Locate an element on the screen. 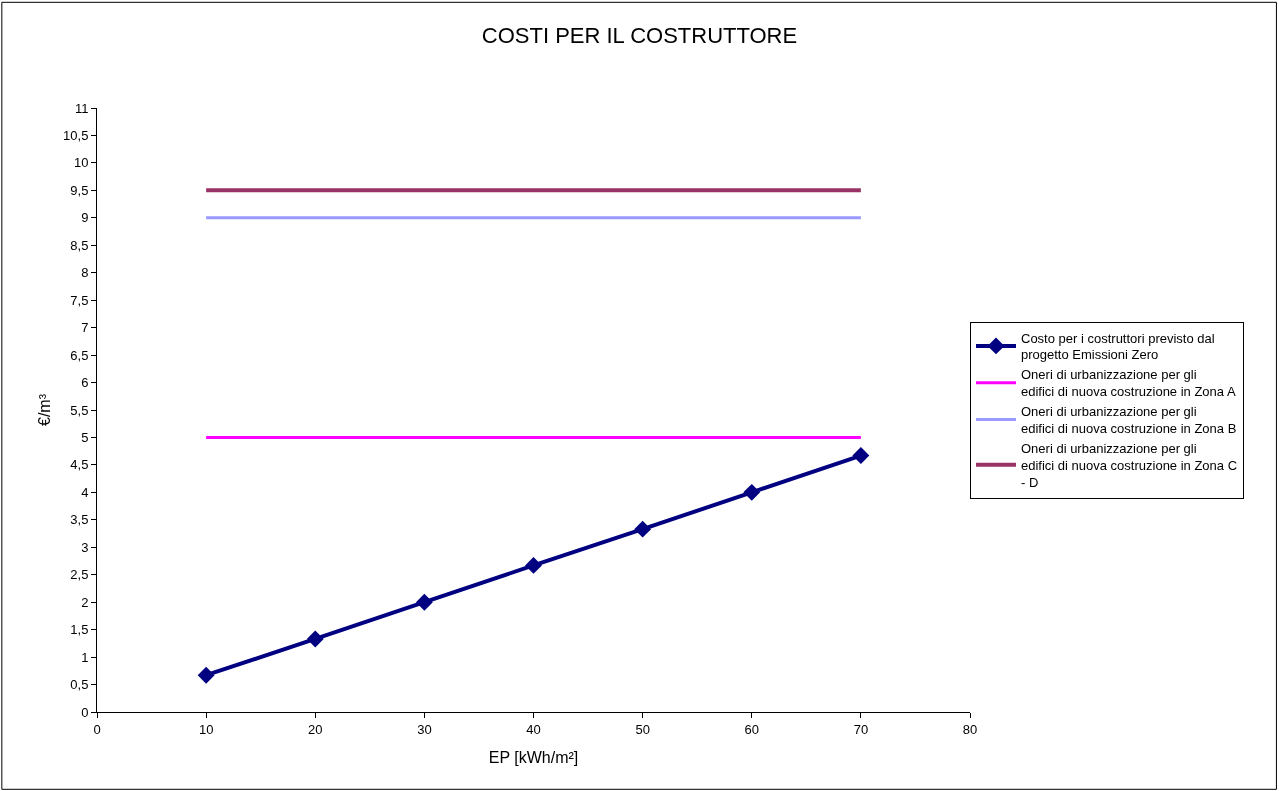 The width and height of the screenshot is (1279, 791). legend-label: Costo per i costruttori previsto dal progetto Emissioni Zero is located at coordinates (1118, 346).